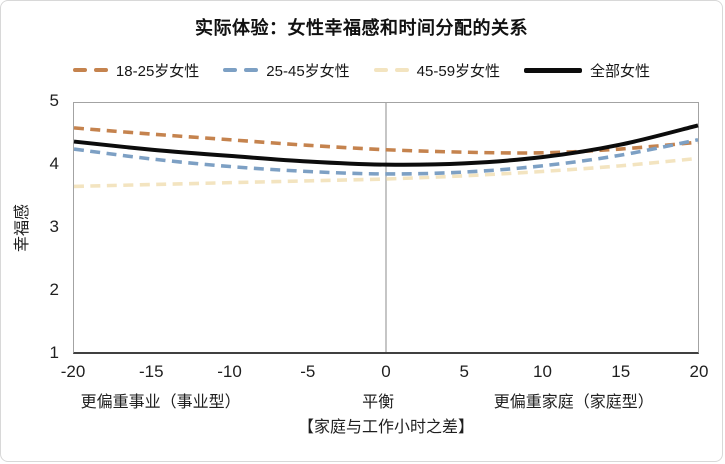  Describe the element at coordinates (54, 163) in the screenshot. I see `y-tick-label: 4` at that location.